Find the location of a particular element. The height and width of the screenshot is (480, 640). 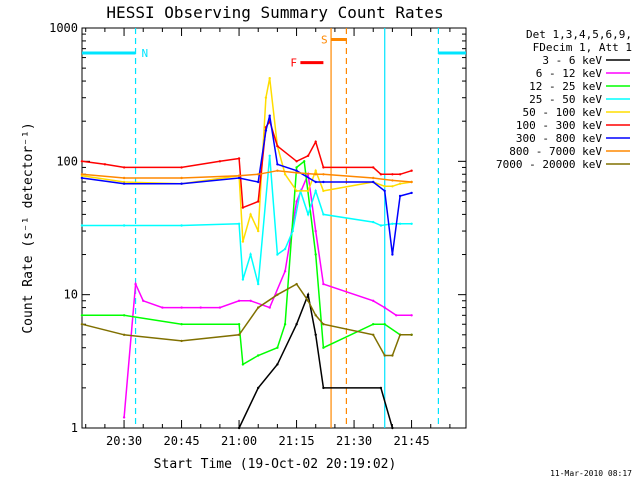

legend-entry-label: 7000 - 20000 keV is located at coordinates (549, 164).